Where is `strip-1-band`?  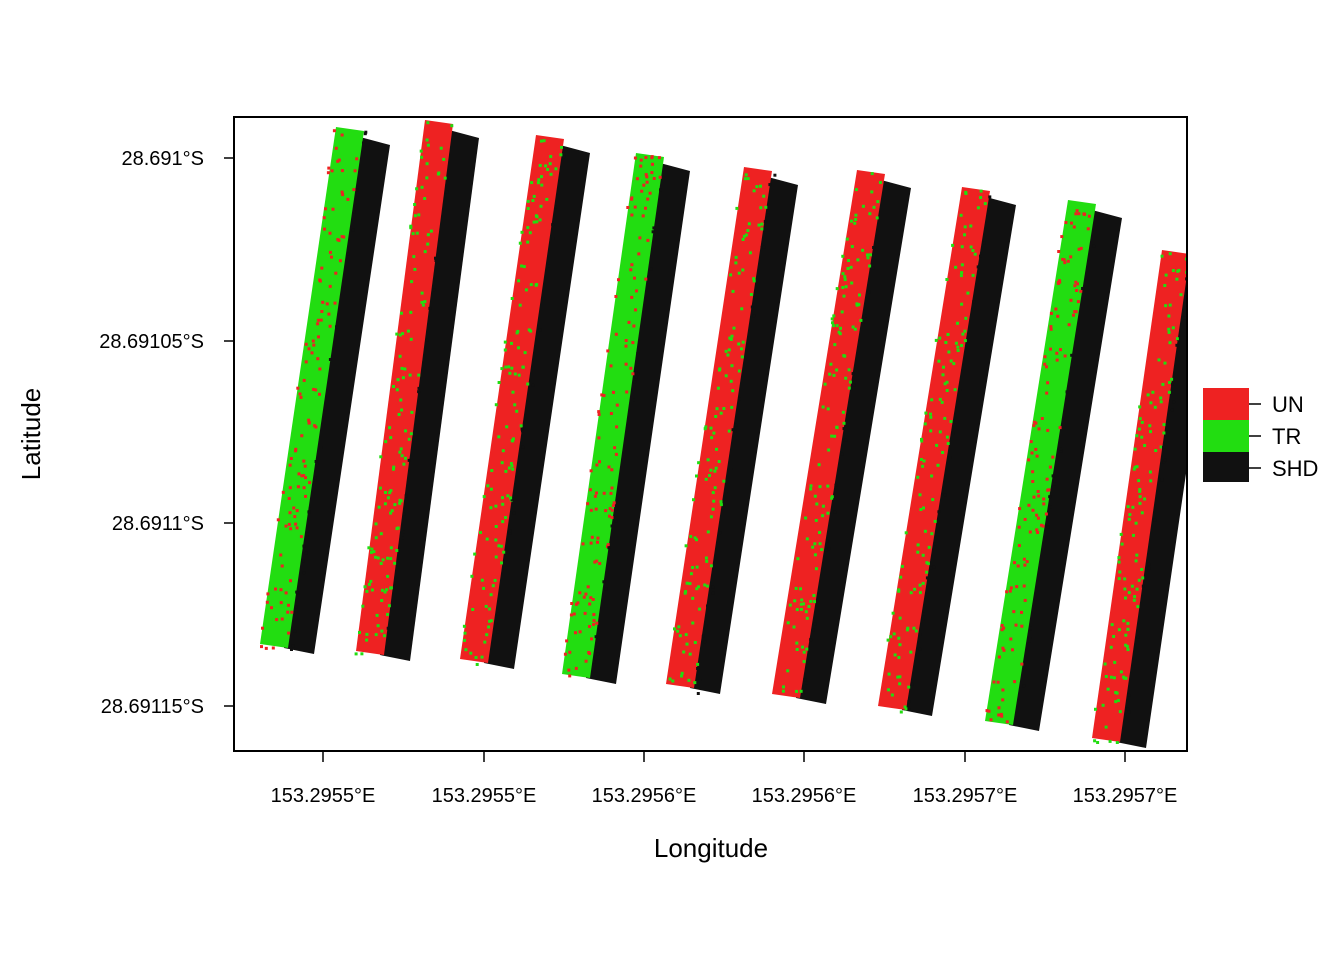 strip-1-band is located at coordinates (312, 387).